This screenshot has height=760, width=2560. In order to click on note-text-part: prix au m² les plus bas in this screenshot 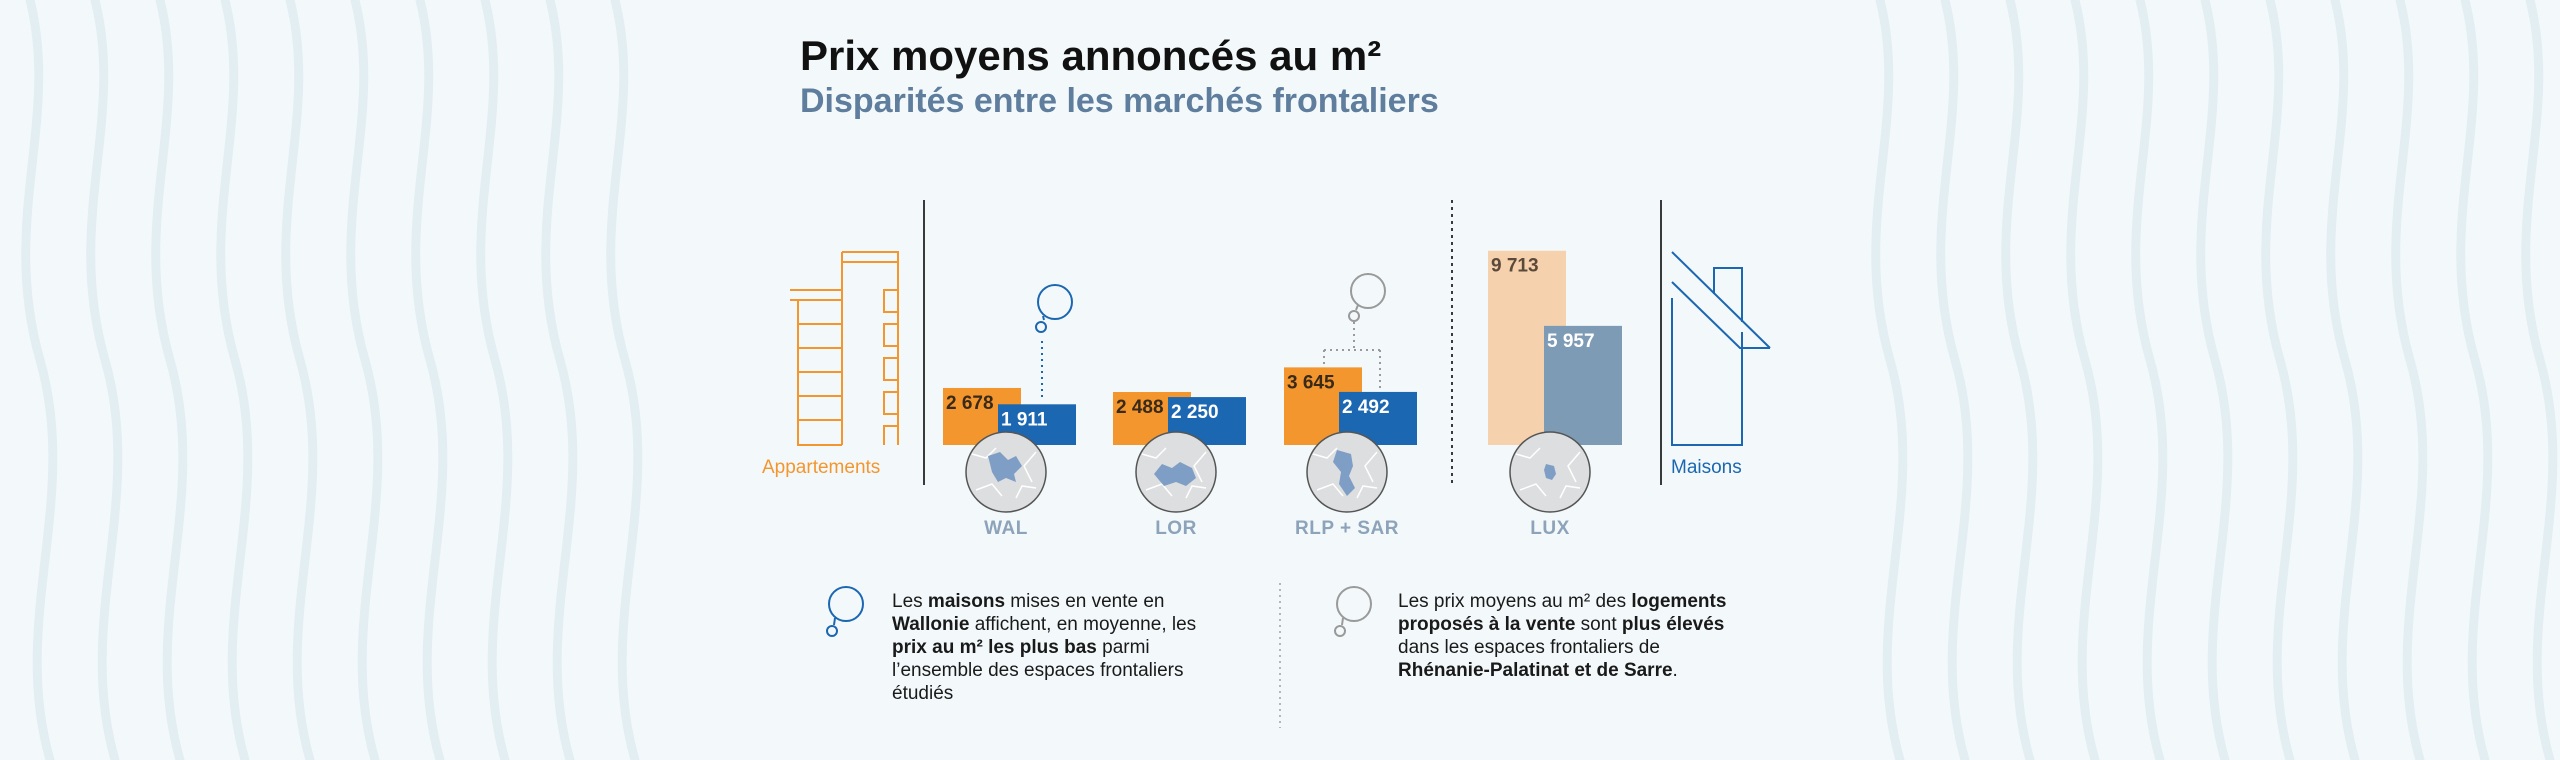, I will do `click(994, 647)`.